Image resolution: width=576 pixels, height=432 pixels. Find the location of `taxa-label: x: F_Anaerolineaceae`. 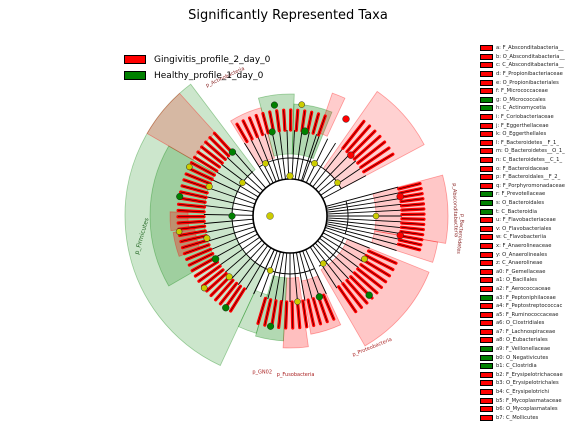

taxa-label: x: F_Anaerolineaceae is located at coordinates (524, 245).